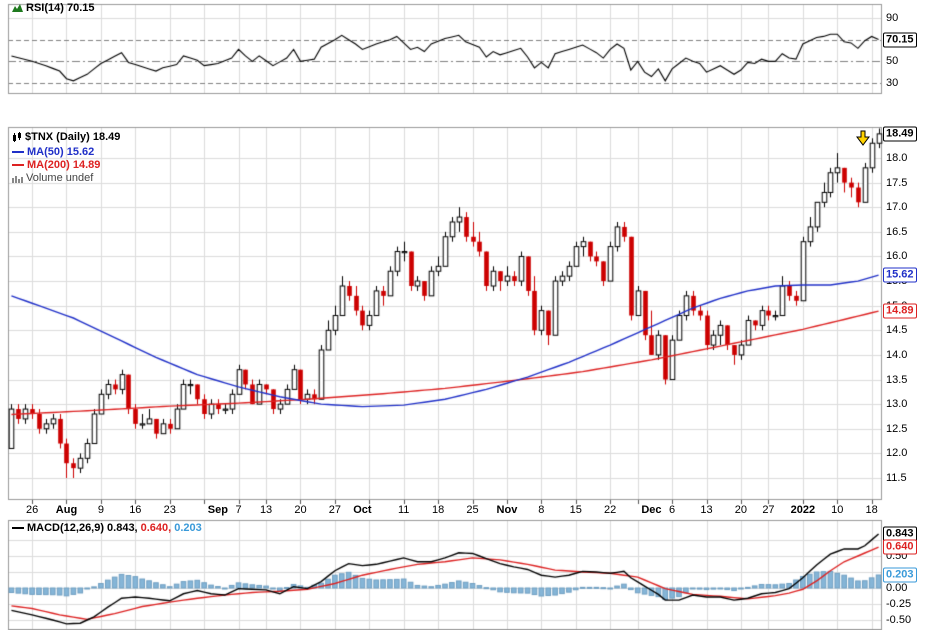 This screenshot has height=630, width=936. Describe the element at coordinates (73, 137) in the screenshot. I see `symbol-legend-text: $TNX (Daily) 18.49` at that location.